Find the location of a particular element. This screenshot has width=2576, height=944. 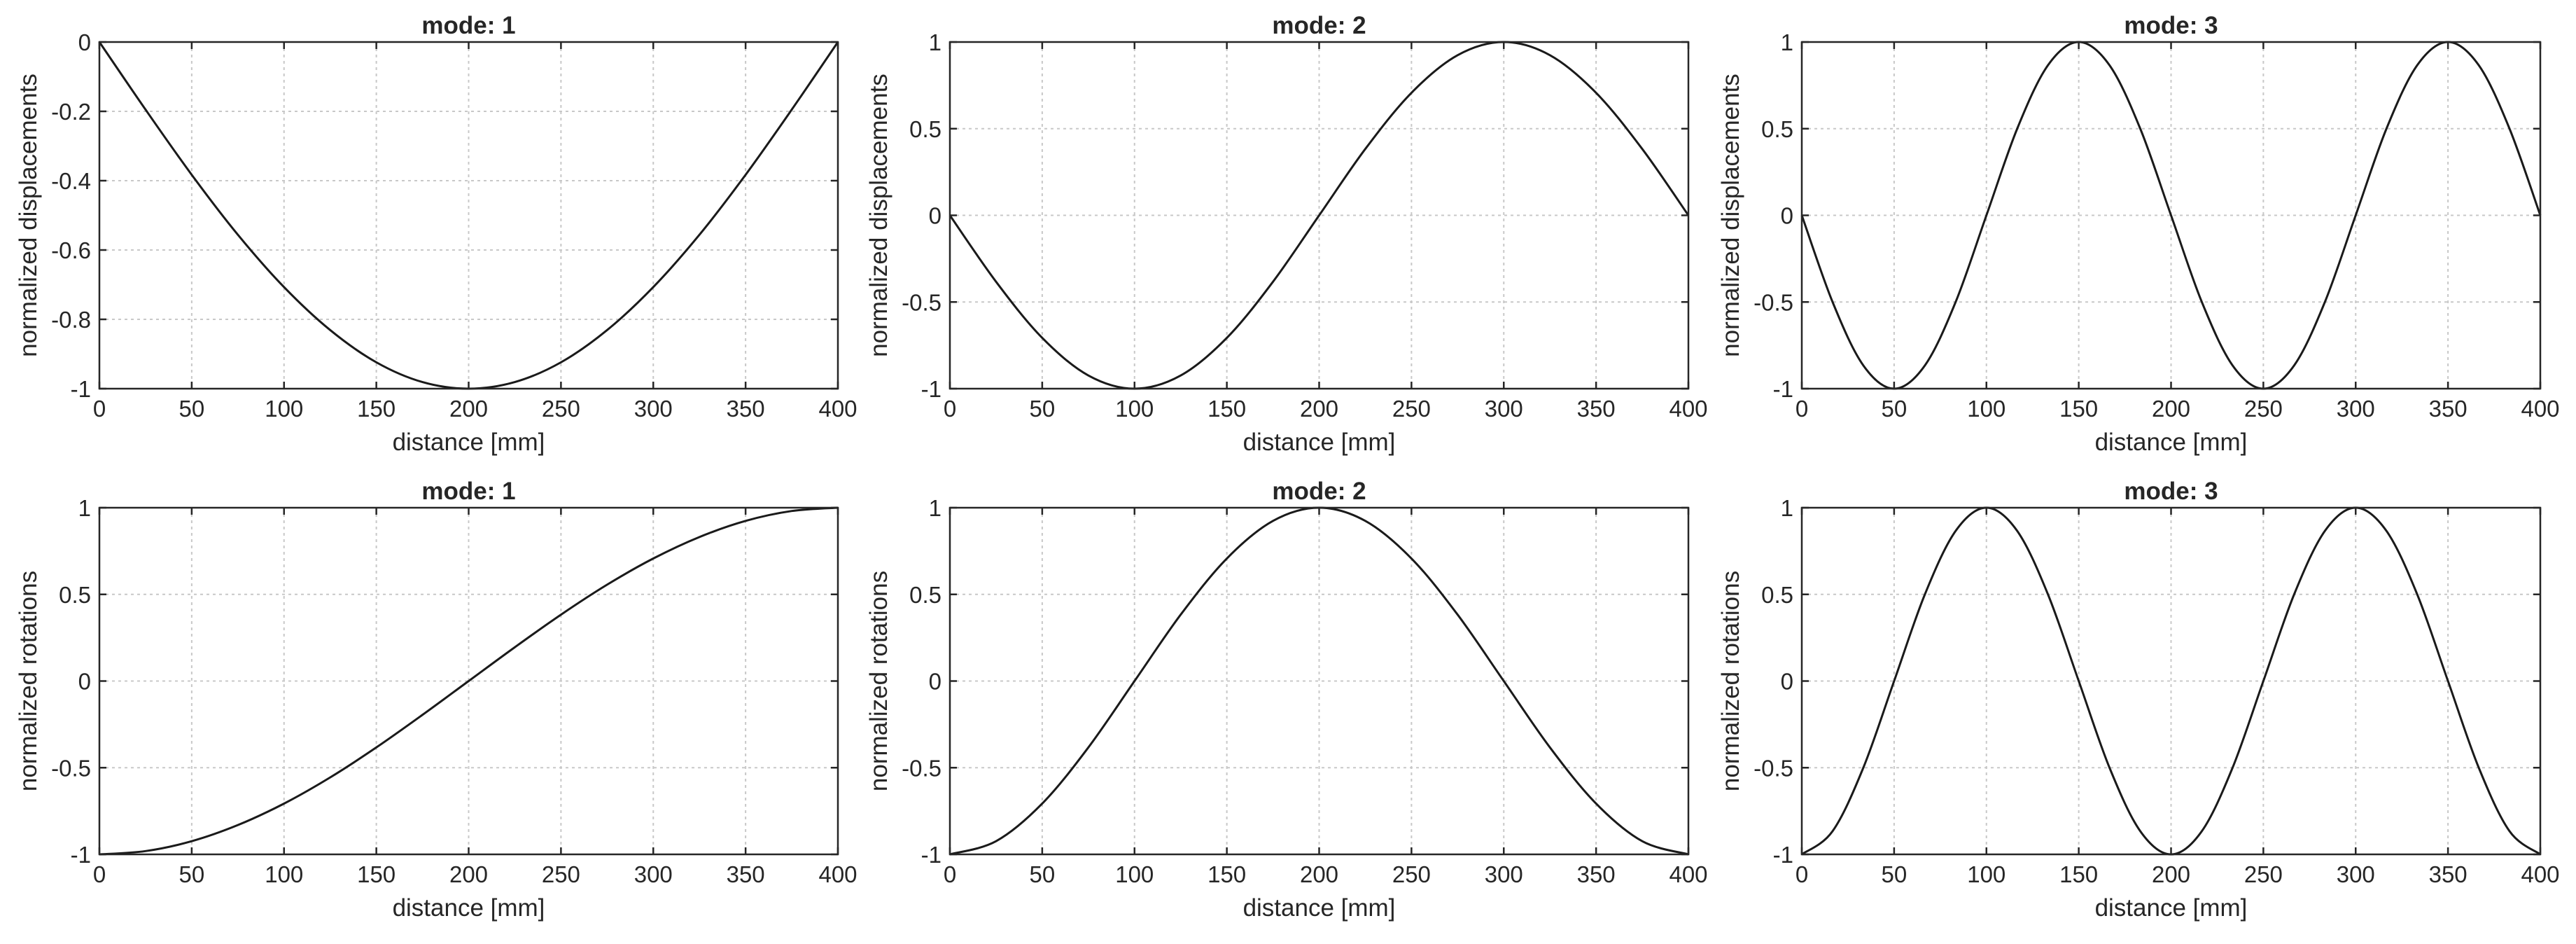

y-tick-label: -0.4 is located at coordinates (71, 181).